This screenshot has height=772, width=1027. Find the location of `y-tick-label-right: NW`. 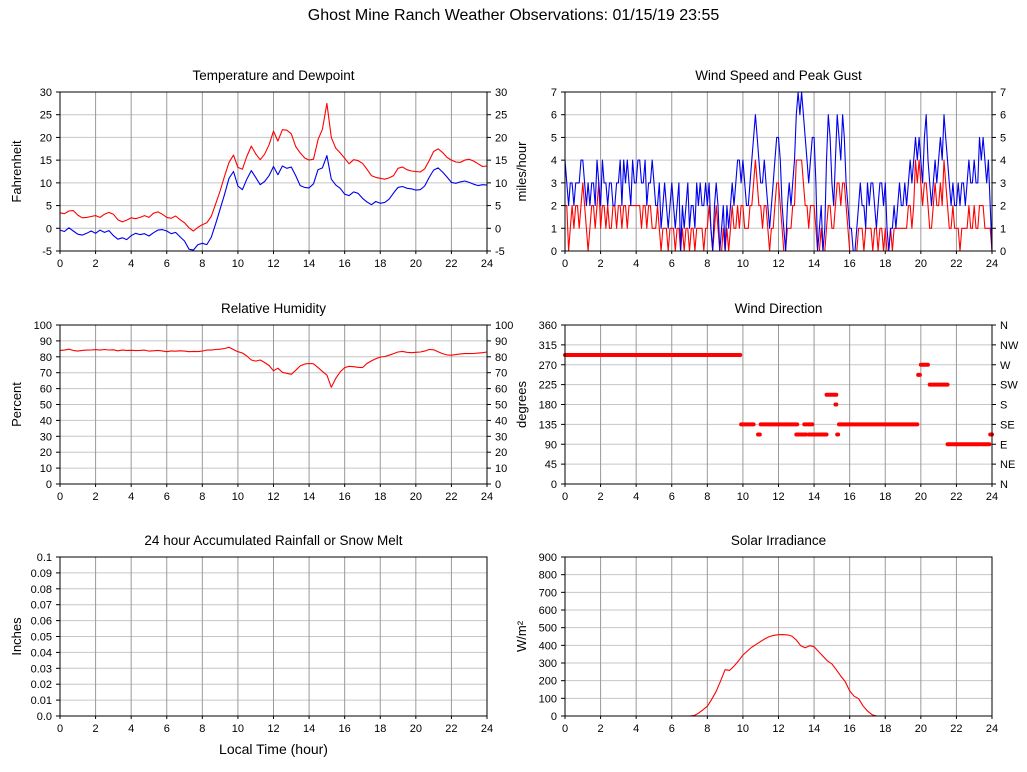

y-tick-label-right: NW is located at coordinates (1009, 346).